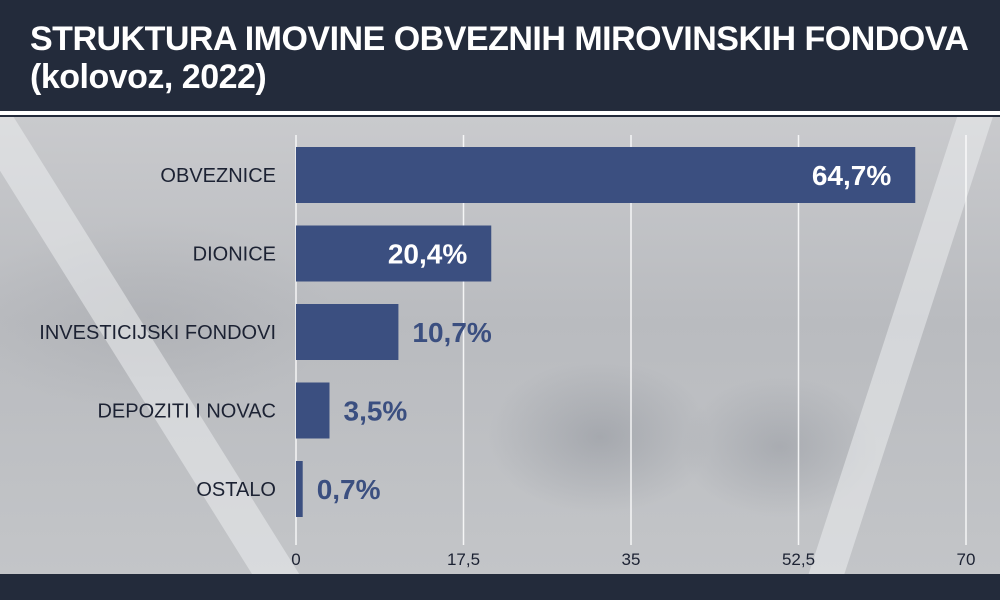 Image resolution: width=1000 pixels, height=600 pixels. I want to click on data-label: 10,7%, so click(451, 332).